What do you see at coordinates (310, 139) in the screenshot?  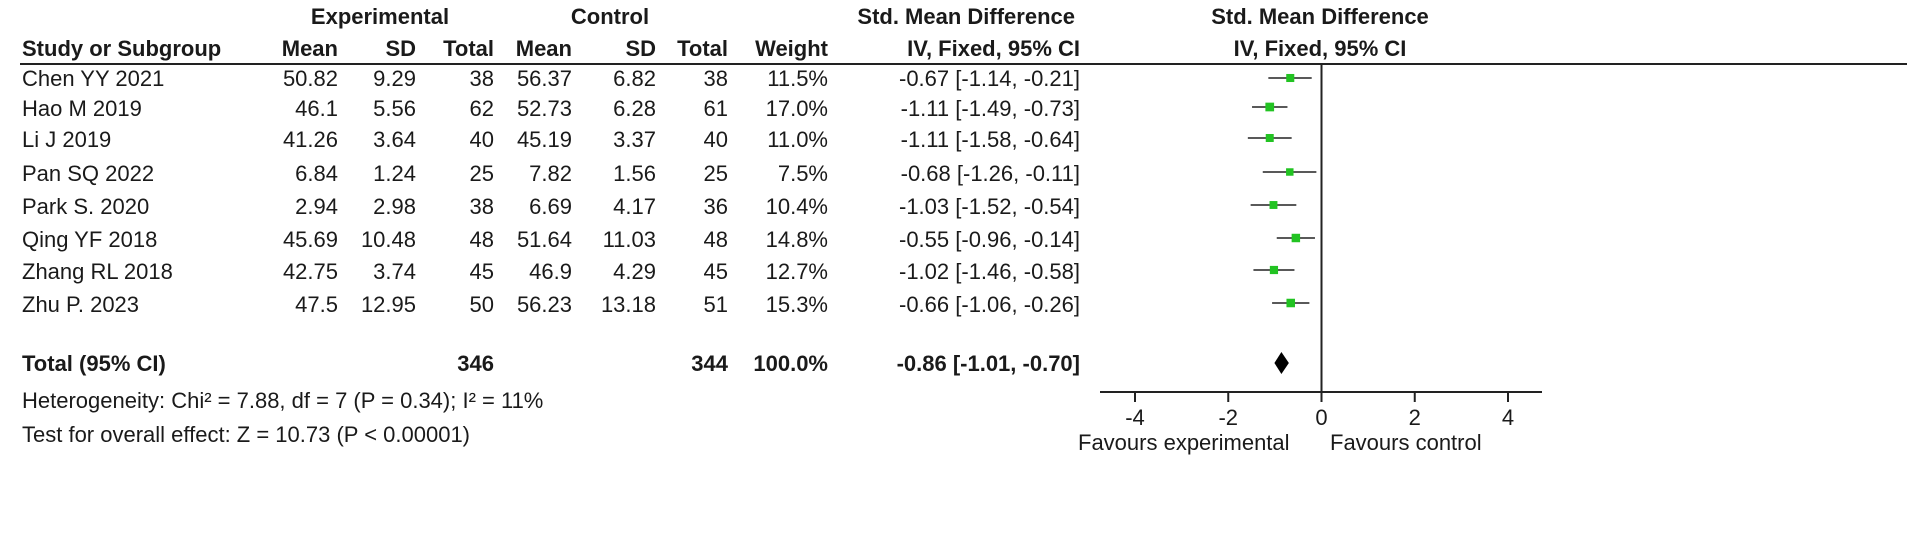 I see `exp-mean: 41.26` at bounding box center [310, 139].